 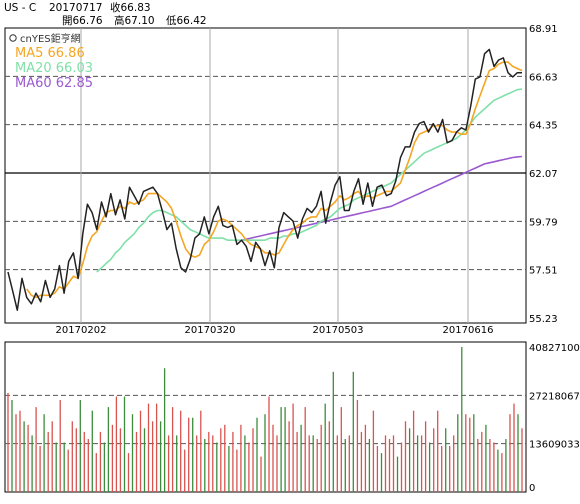 What do you see at coordinates (50, 53) in the screenshot?
I see `legend-ma5: MA5 66.86` at bounding box center [50, 53].